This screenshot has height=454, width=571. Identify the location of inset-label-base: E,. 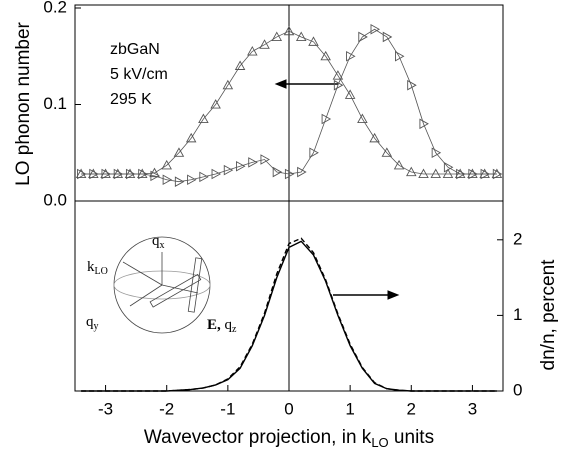
(214, 325).